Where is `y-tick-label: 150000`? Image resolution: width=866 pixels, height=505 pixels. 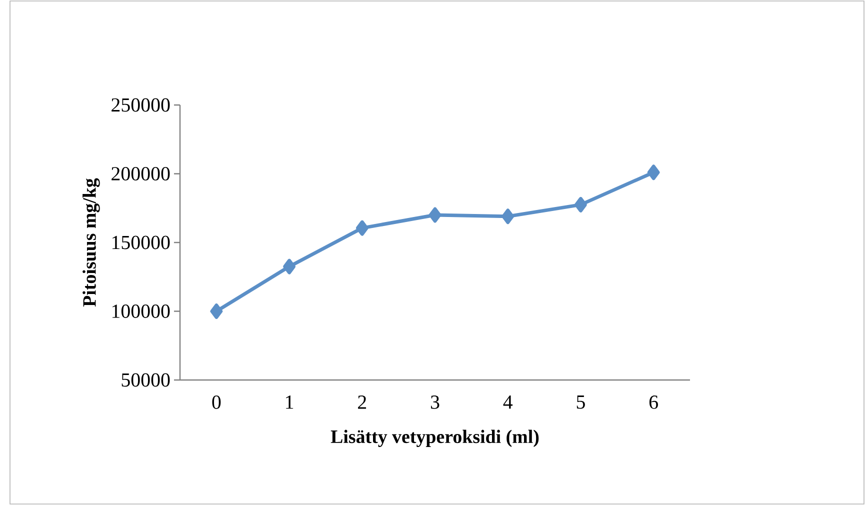
y-tick-label: 150000 is located at coordinates (141, 243).